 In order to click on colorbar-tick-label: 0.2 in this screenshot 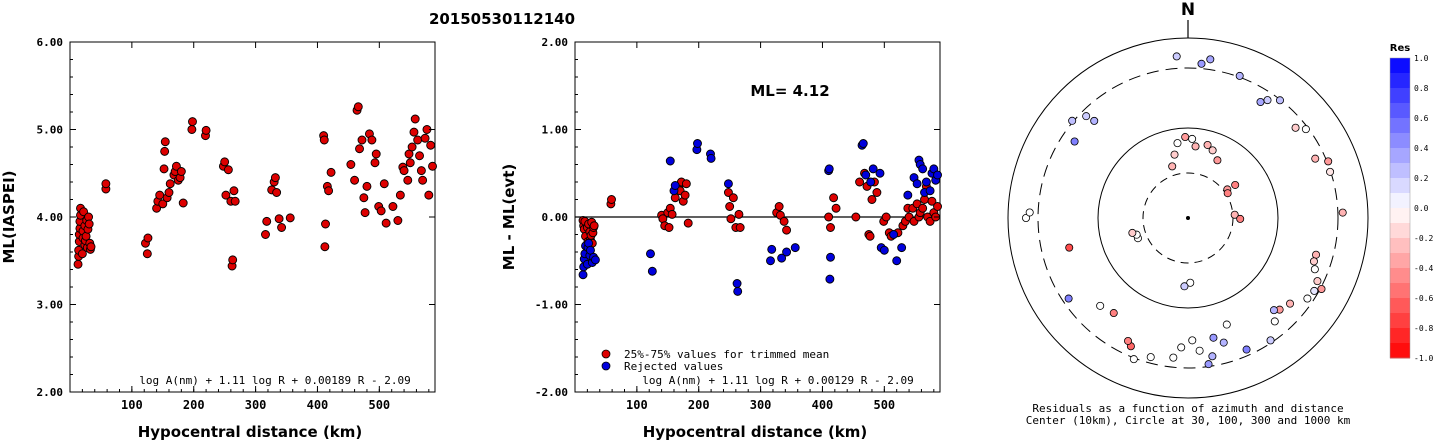, I will do `click(1421, 178)`.